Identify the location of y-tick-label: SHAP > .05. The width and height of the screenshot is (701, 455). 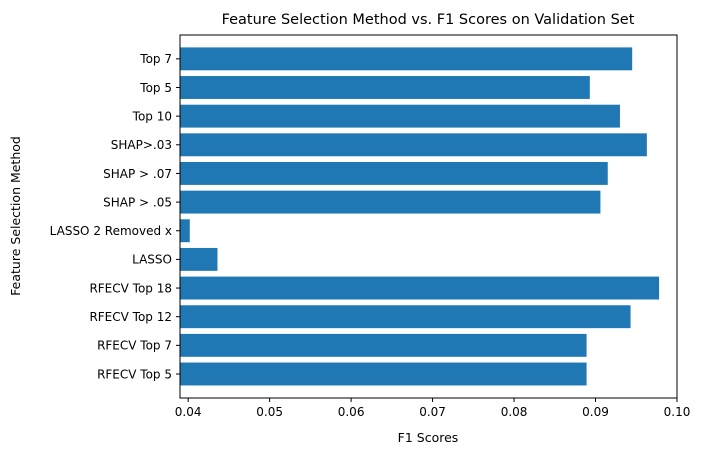
(137, 202).